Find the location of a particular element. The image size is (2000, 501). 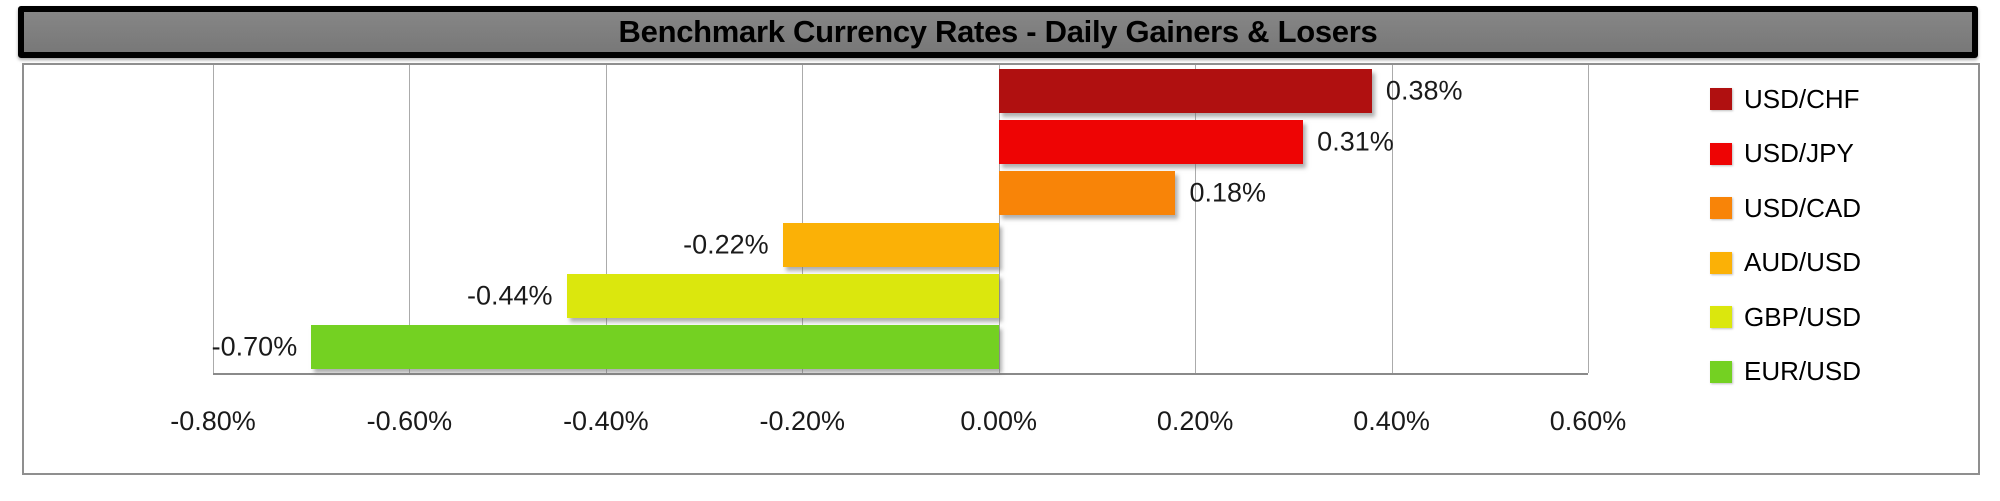

bar-value-label-usd-cad: 0.18% is located at coordinates (1228, 192).